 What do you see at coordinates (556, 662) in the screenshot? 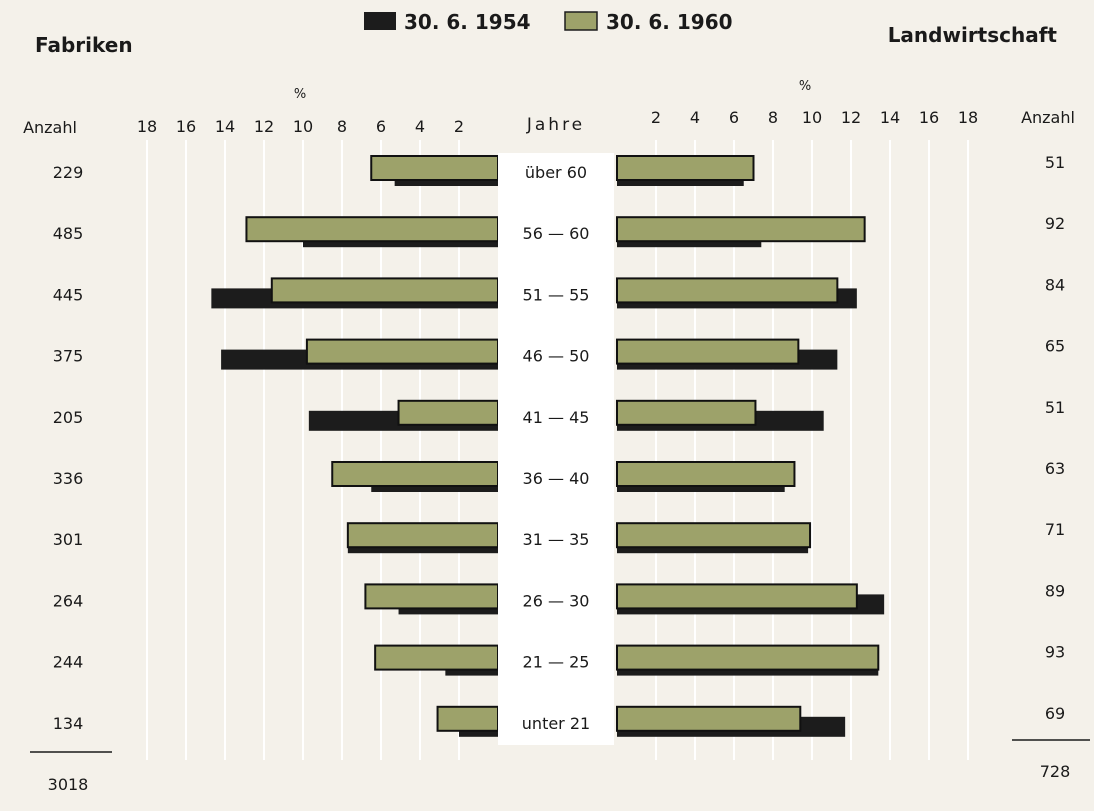
I see `age-group-label: 21 — 25` at bounding box center [556, 662].